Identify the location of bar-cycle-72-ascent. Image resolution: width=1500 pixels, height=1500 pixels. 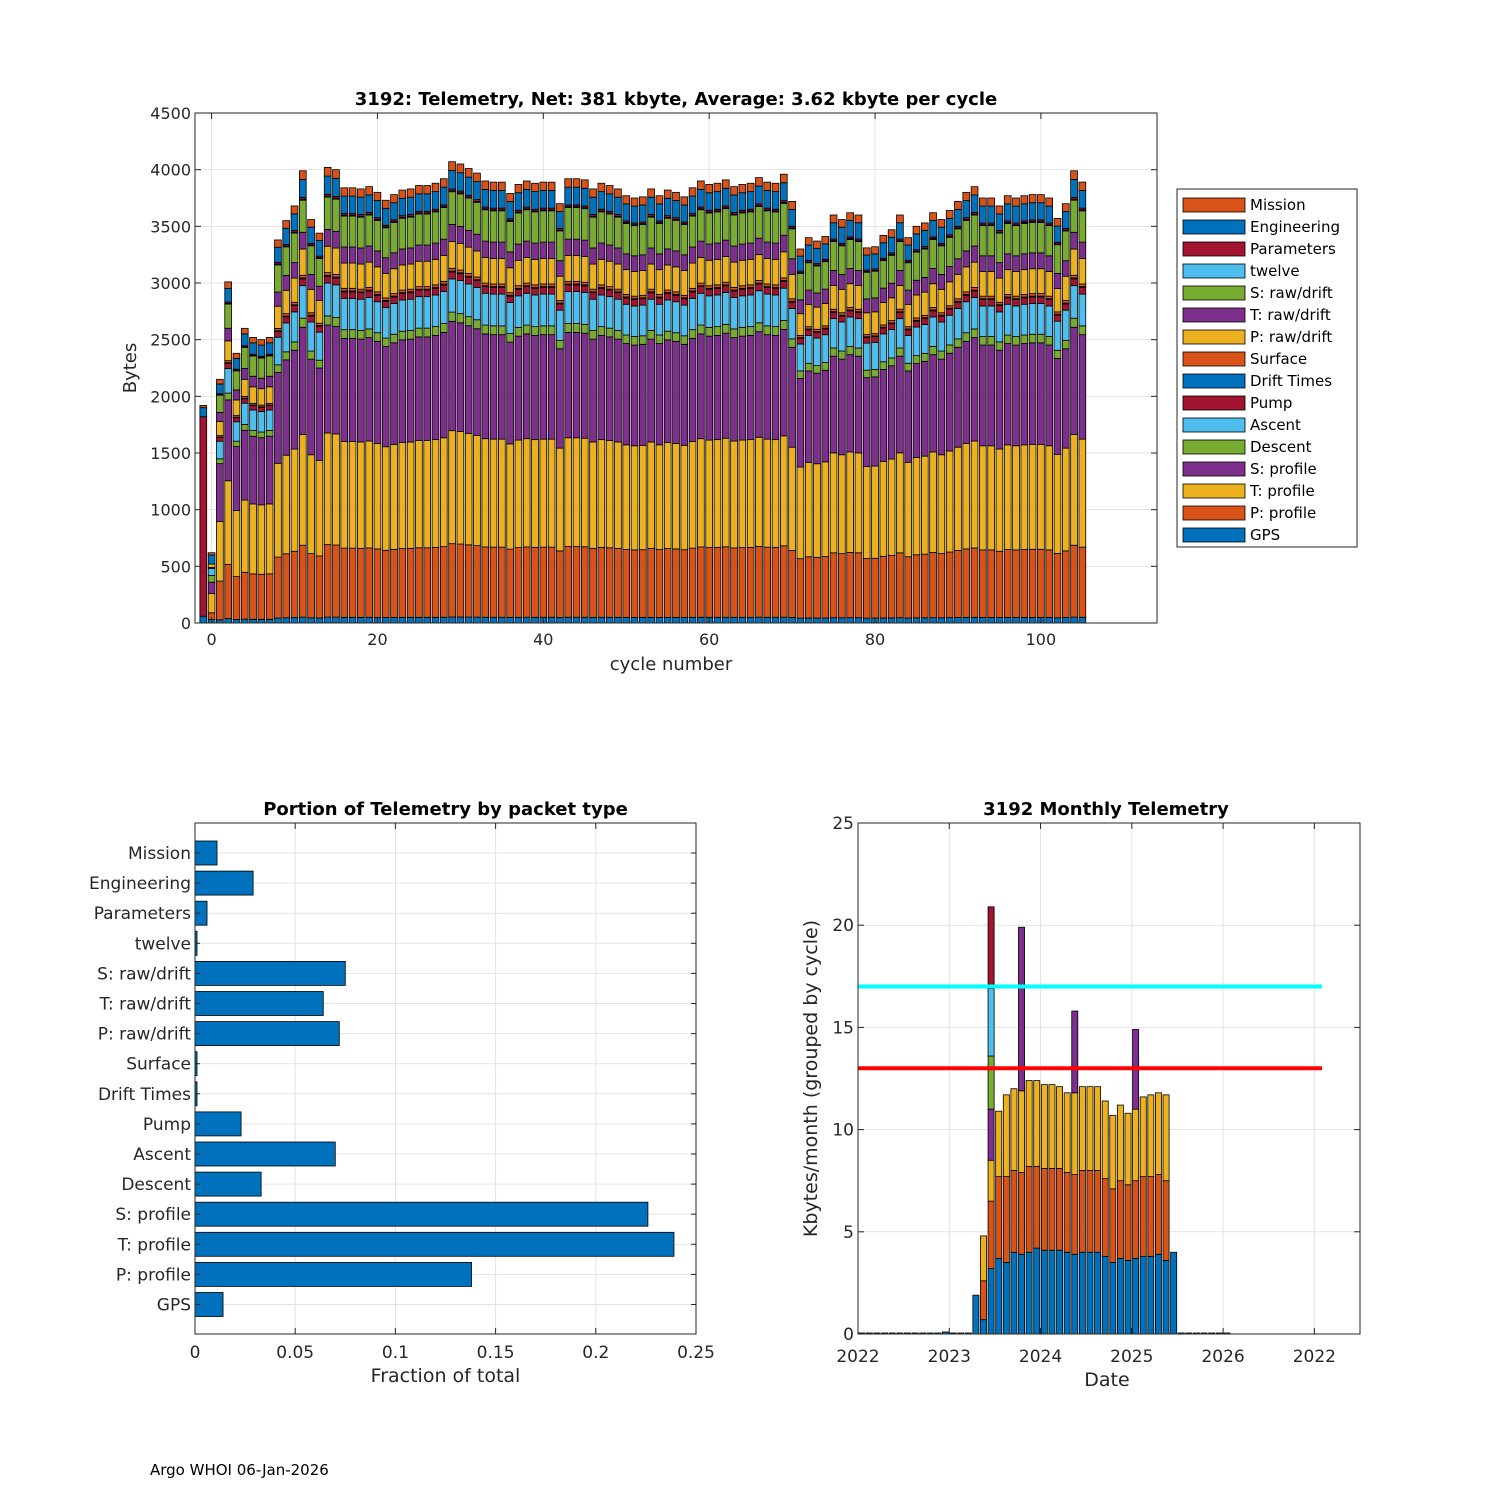
(808, 349).